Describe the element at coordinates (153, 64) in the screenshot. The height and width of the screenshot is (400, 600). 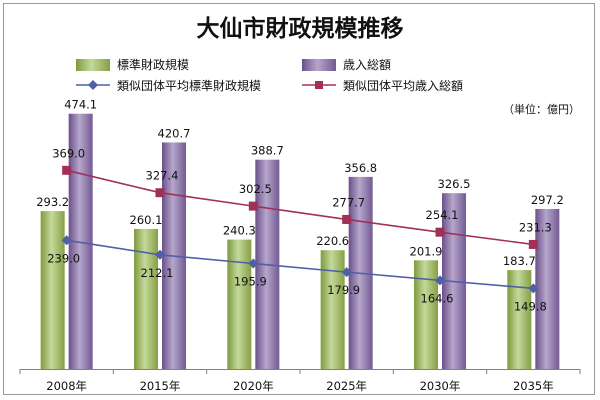
I see `legend-label-standard-scale: 標準財政規模` at that location.